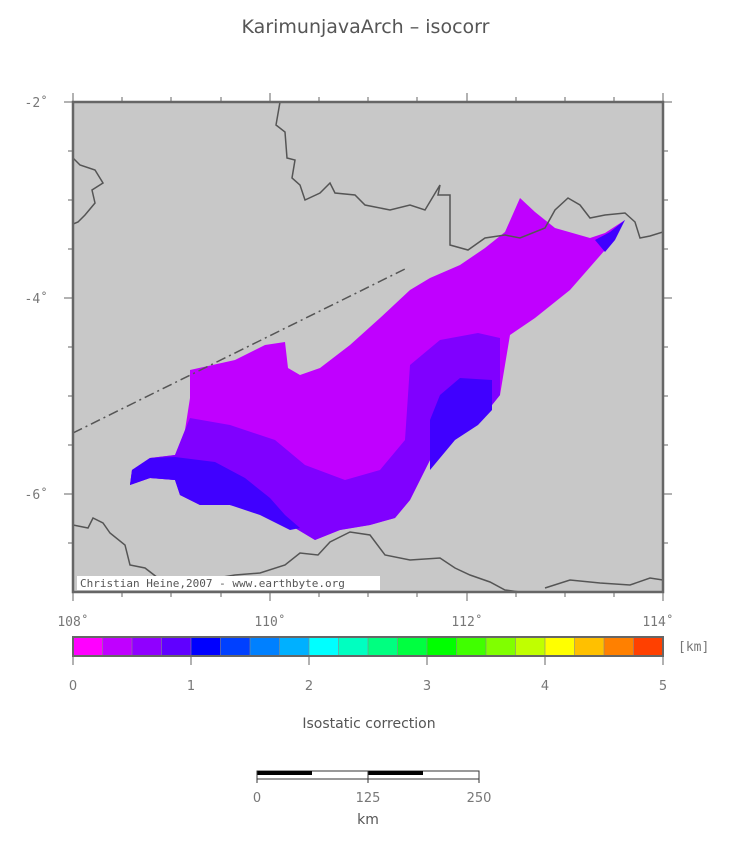  Describe the element at coordinates (466, 622) in the screenshot. I see `lon-label: 112˚` at that location.